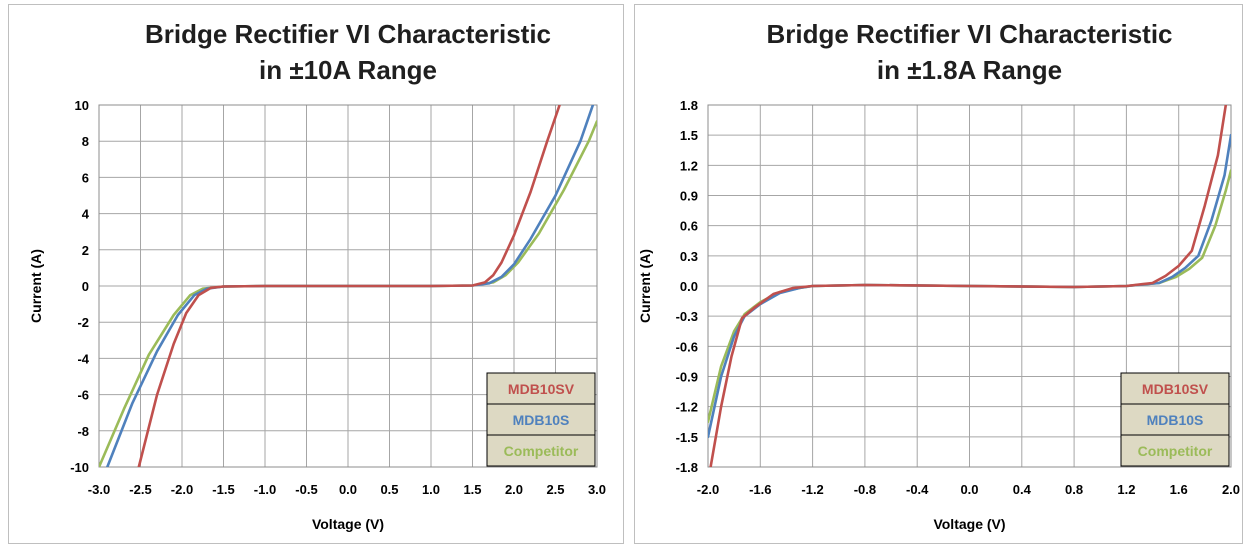 The height and width of the screenshot is (548, 1251). I want to click on y-tick-label: -1.8, so click(687, 467).